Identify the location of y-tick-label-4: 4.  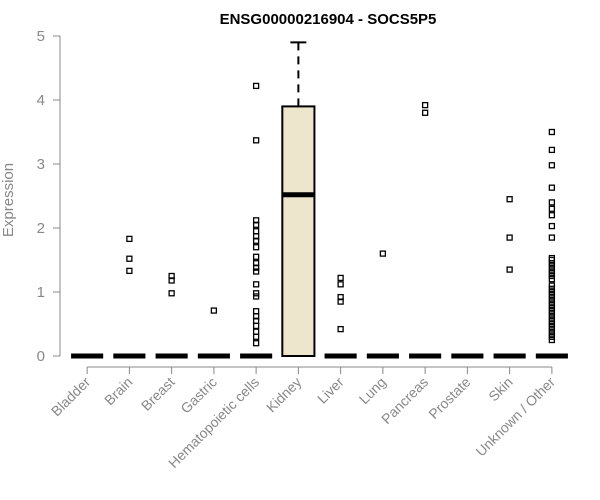
(41, 100).